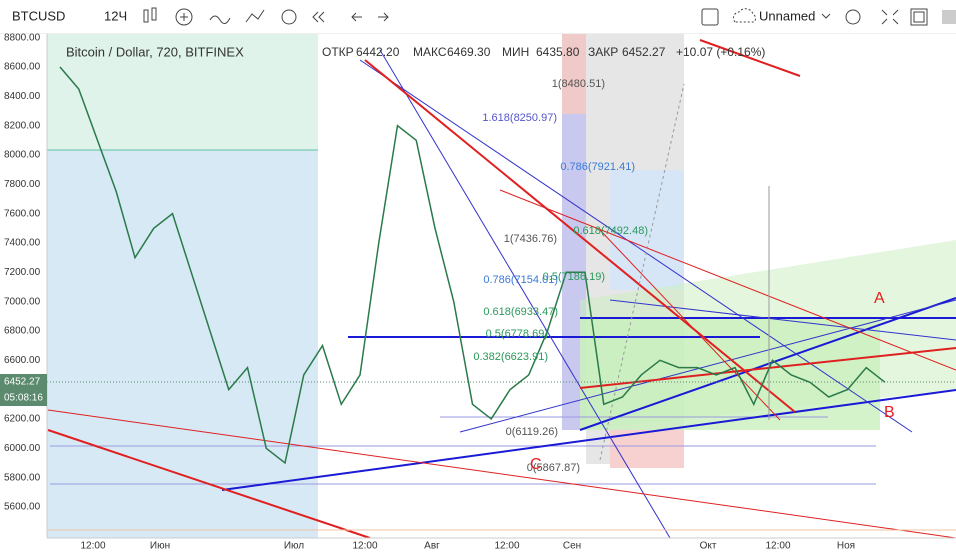 Image resolution: width=956 pixels, height=557 pixels. Describe the element at coordinates (115, 15) in the screenshot. I see `interval: 12Ч` at that location.